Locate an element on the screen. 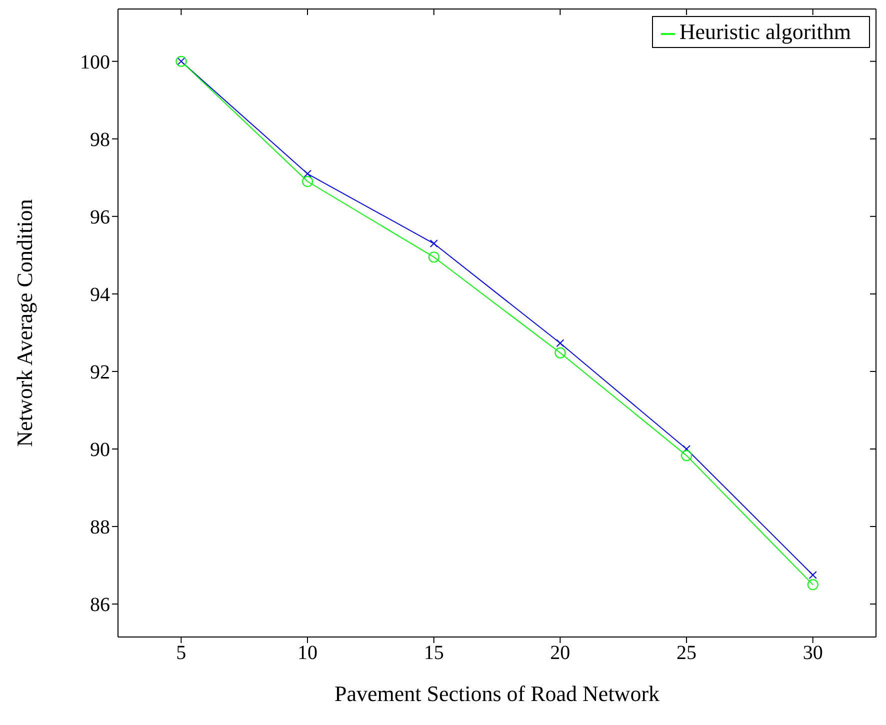 The width and height of the screenshot is (886, 725). y-tick-label: 100 is located at coordinates (95, 62).